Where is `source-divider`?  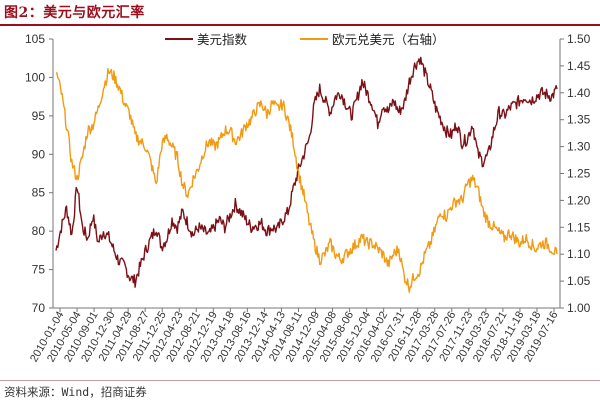
source-divider is located at coordinates (300, 380).